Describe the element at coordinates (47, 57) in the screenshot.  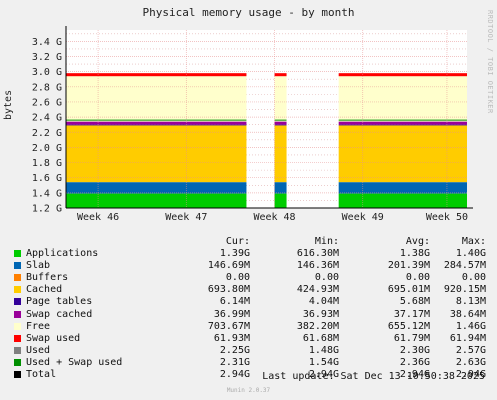
I see `y-tick-label: 3.2 G` at that location.